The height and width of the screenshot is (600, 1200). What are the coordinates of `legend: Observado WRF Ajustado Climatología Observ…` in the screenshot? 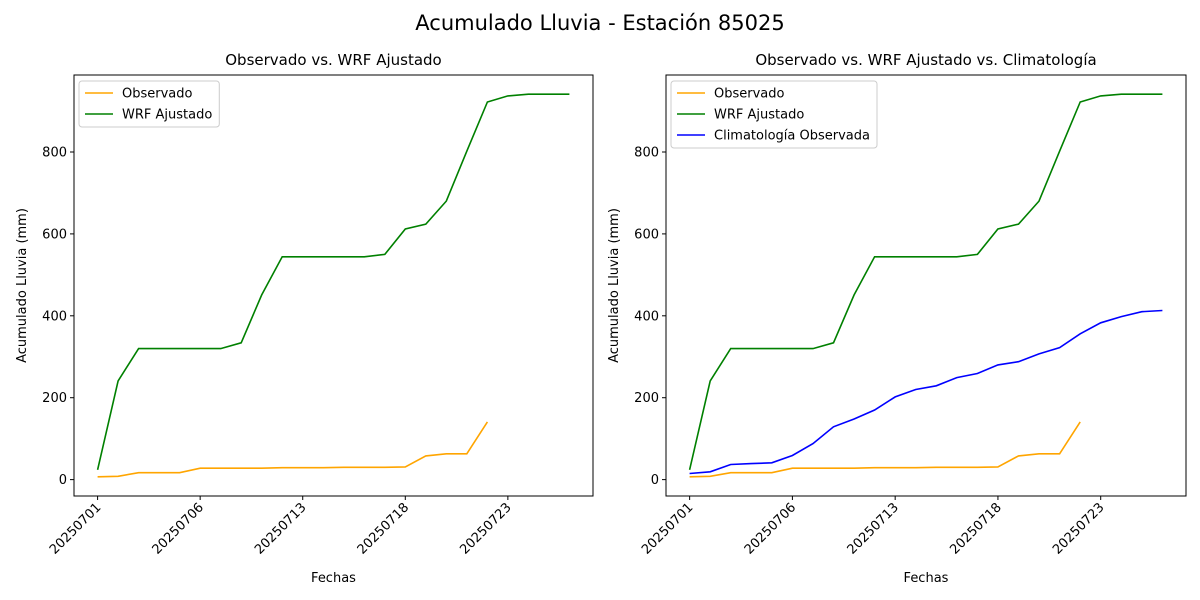 It's located at (774, 114).